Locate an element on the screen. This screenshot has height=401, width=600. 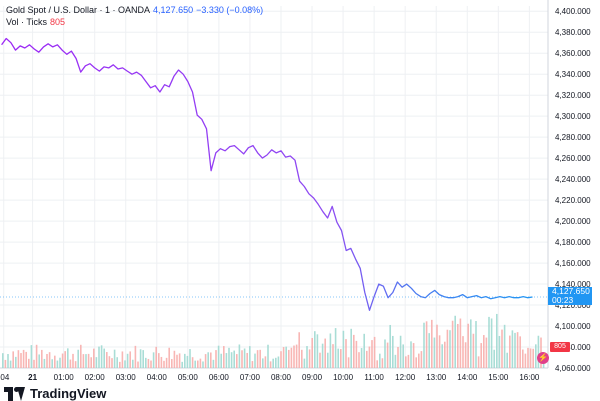
x-tick-label: 15:00 is located at coordinates (498, 377).